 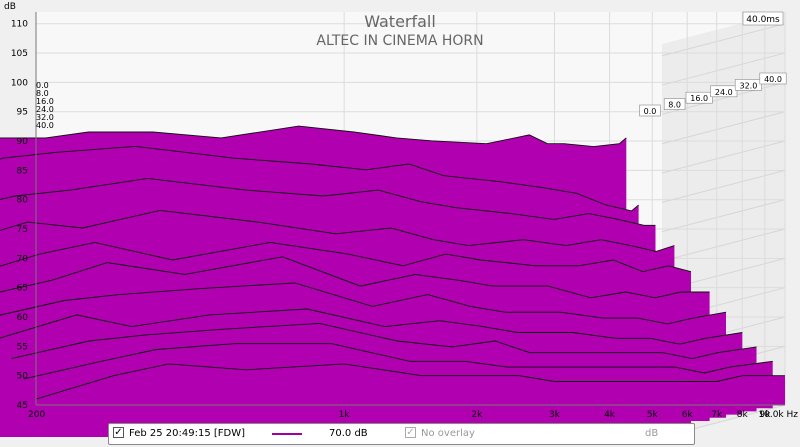 I want to click on overlay-checkbox: ✓, so click(x=410, y=432).